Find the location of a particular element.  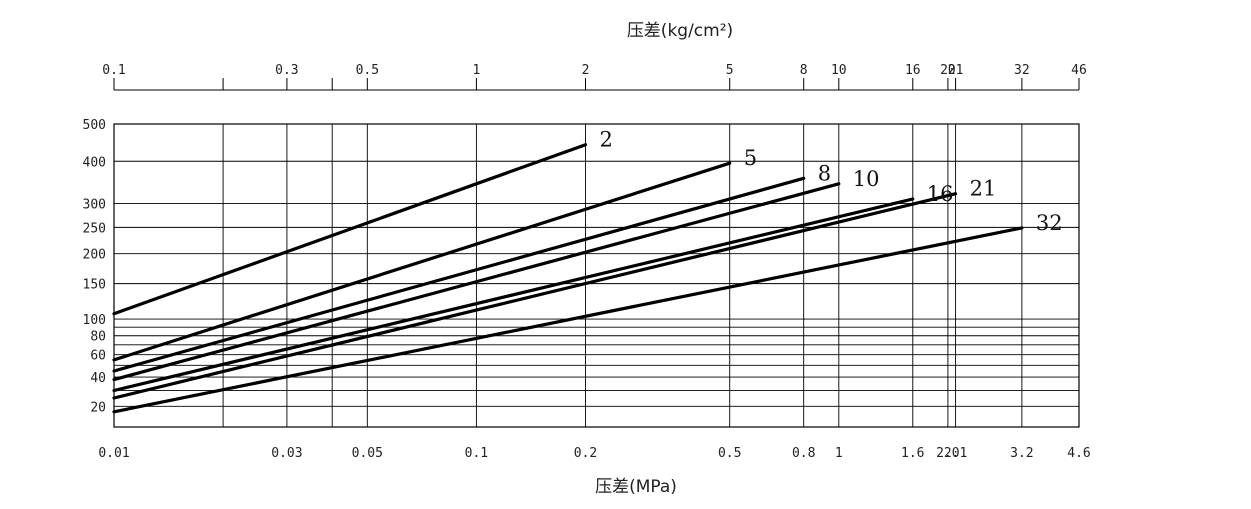

series-label-5: 5 is located at coordinates (750, 158).